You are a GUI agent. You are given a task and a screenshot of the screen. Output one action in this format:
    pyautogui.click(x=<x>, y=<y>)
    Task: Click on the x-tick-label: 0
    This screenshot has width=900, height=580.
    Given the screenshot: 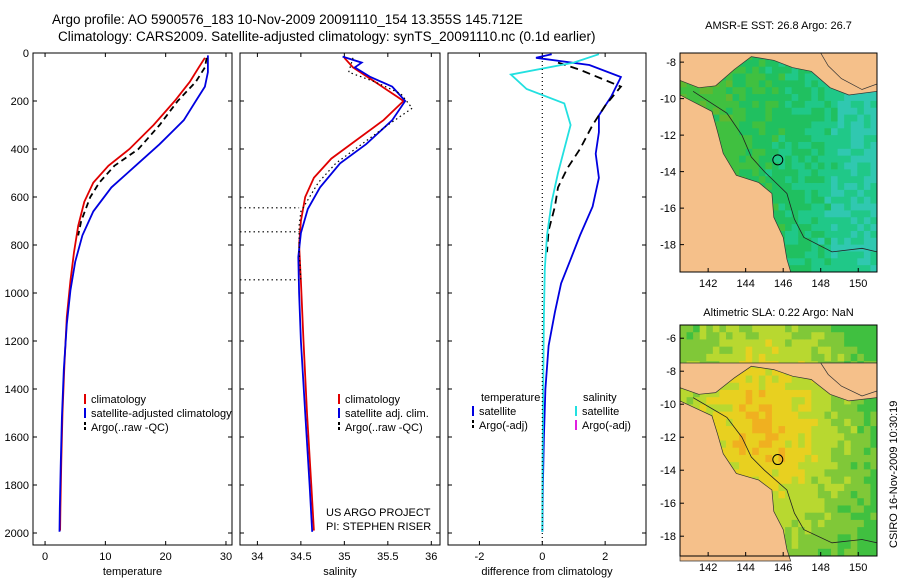 What is the action you would take?
    pyautogui.click(x=45, y=557)
    